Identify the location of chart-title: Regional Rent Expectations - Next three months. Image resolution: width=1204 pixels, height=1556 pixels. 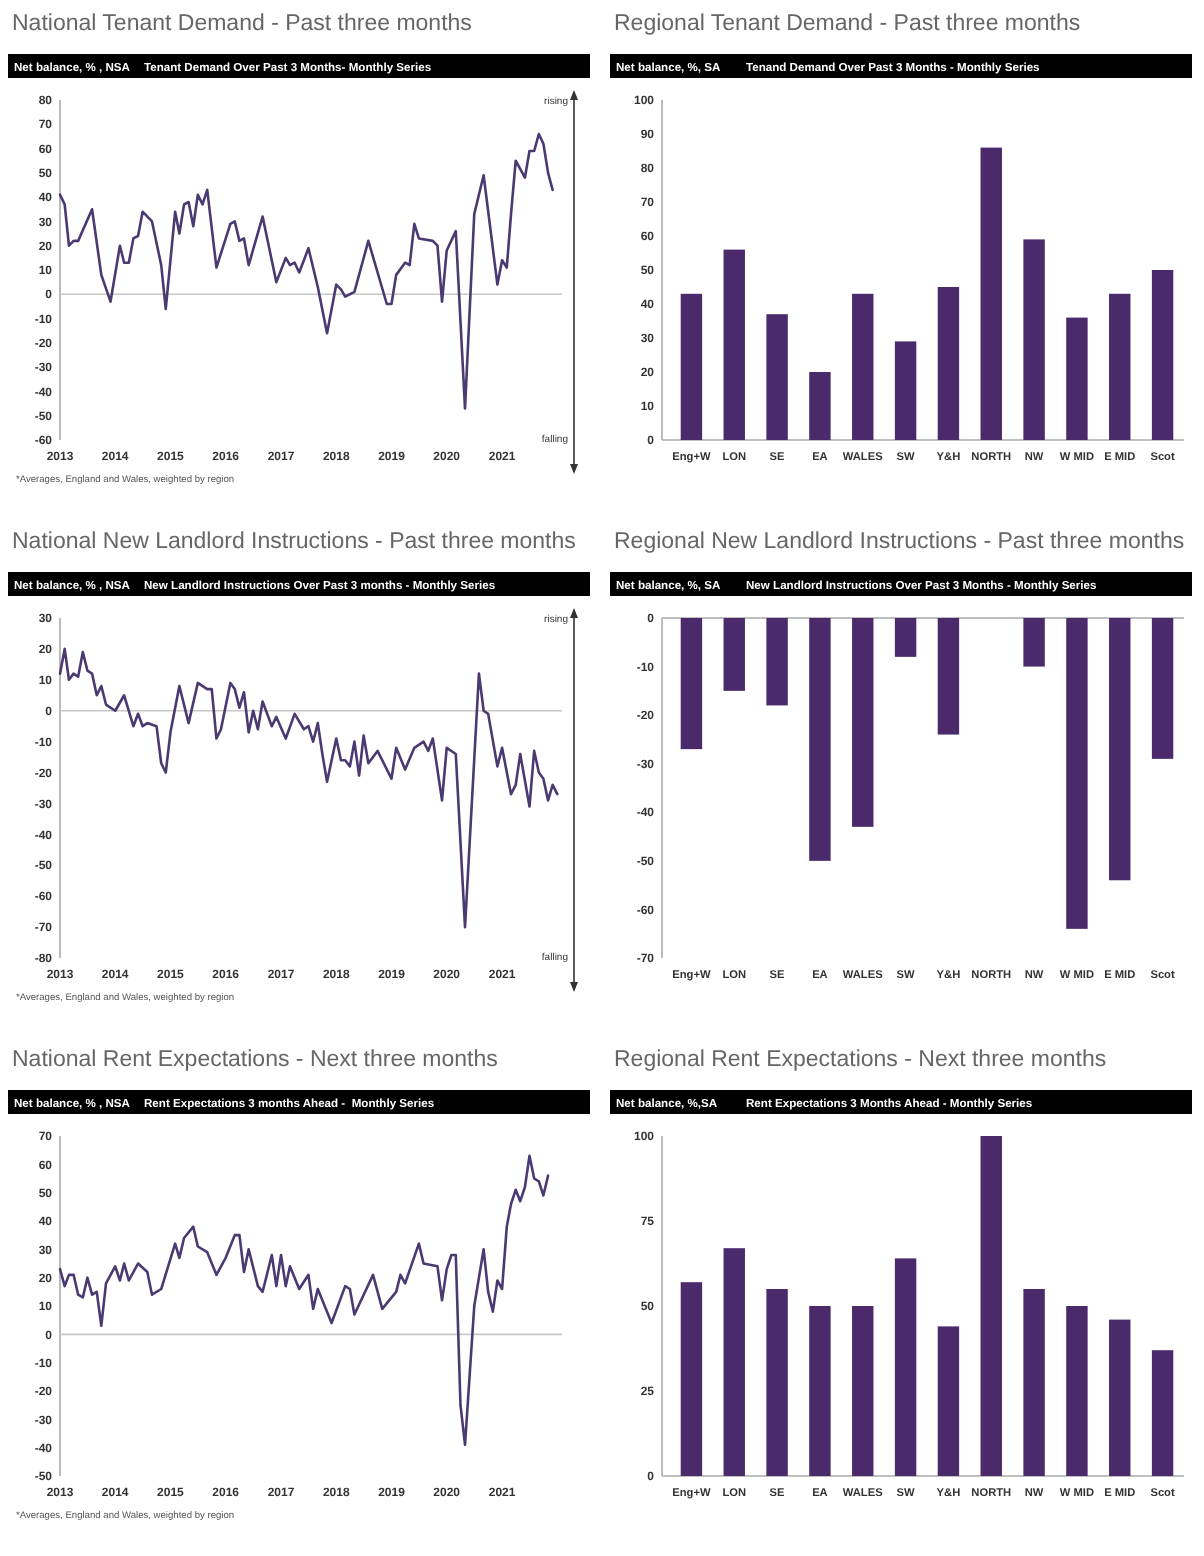
(860, 1060).